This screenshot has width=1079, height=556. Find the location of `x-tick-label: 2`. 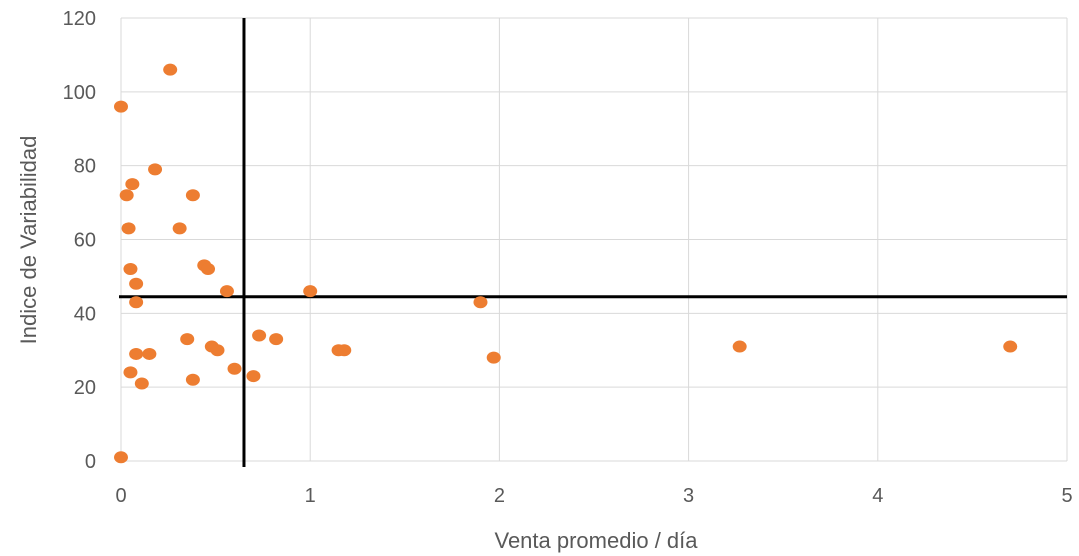

x-tick-label: 2 is located at coordinates (499, 496).